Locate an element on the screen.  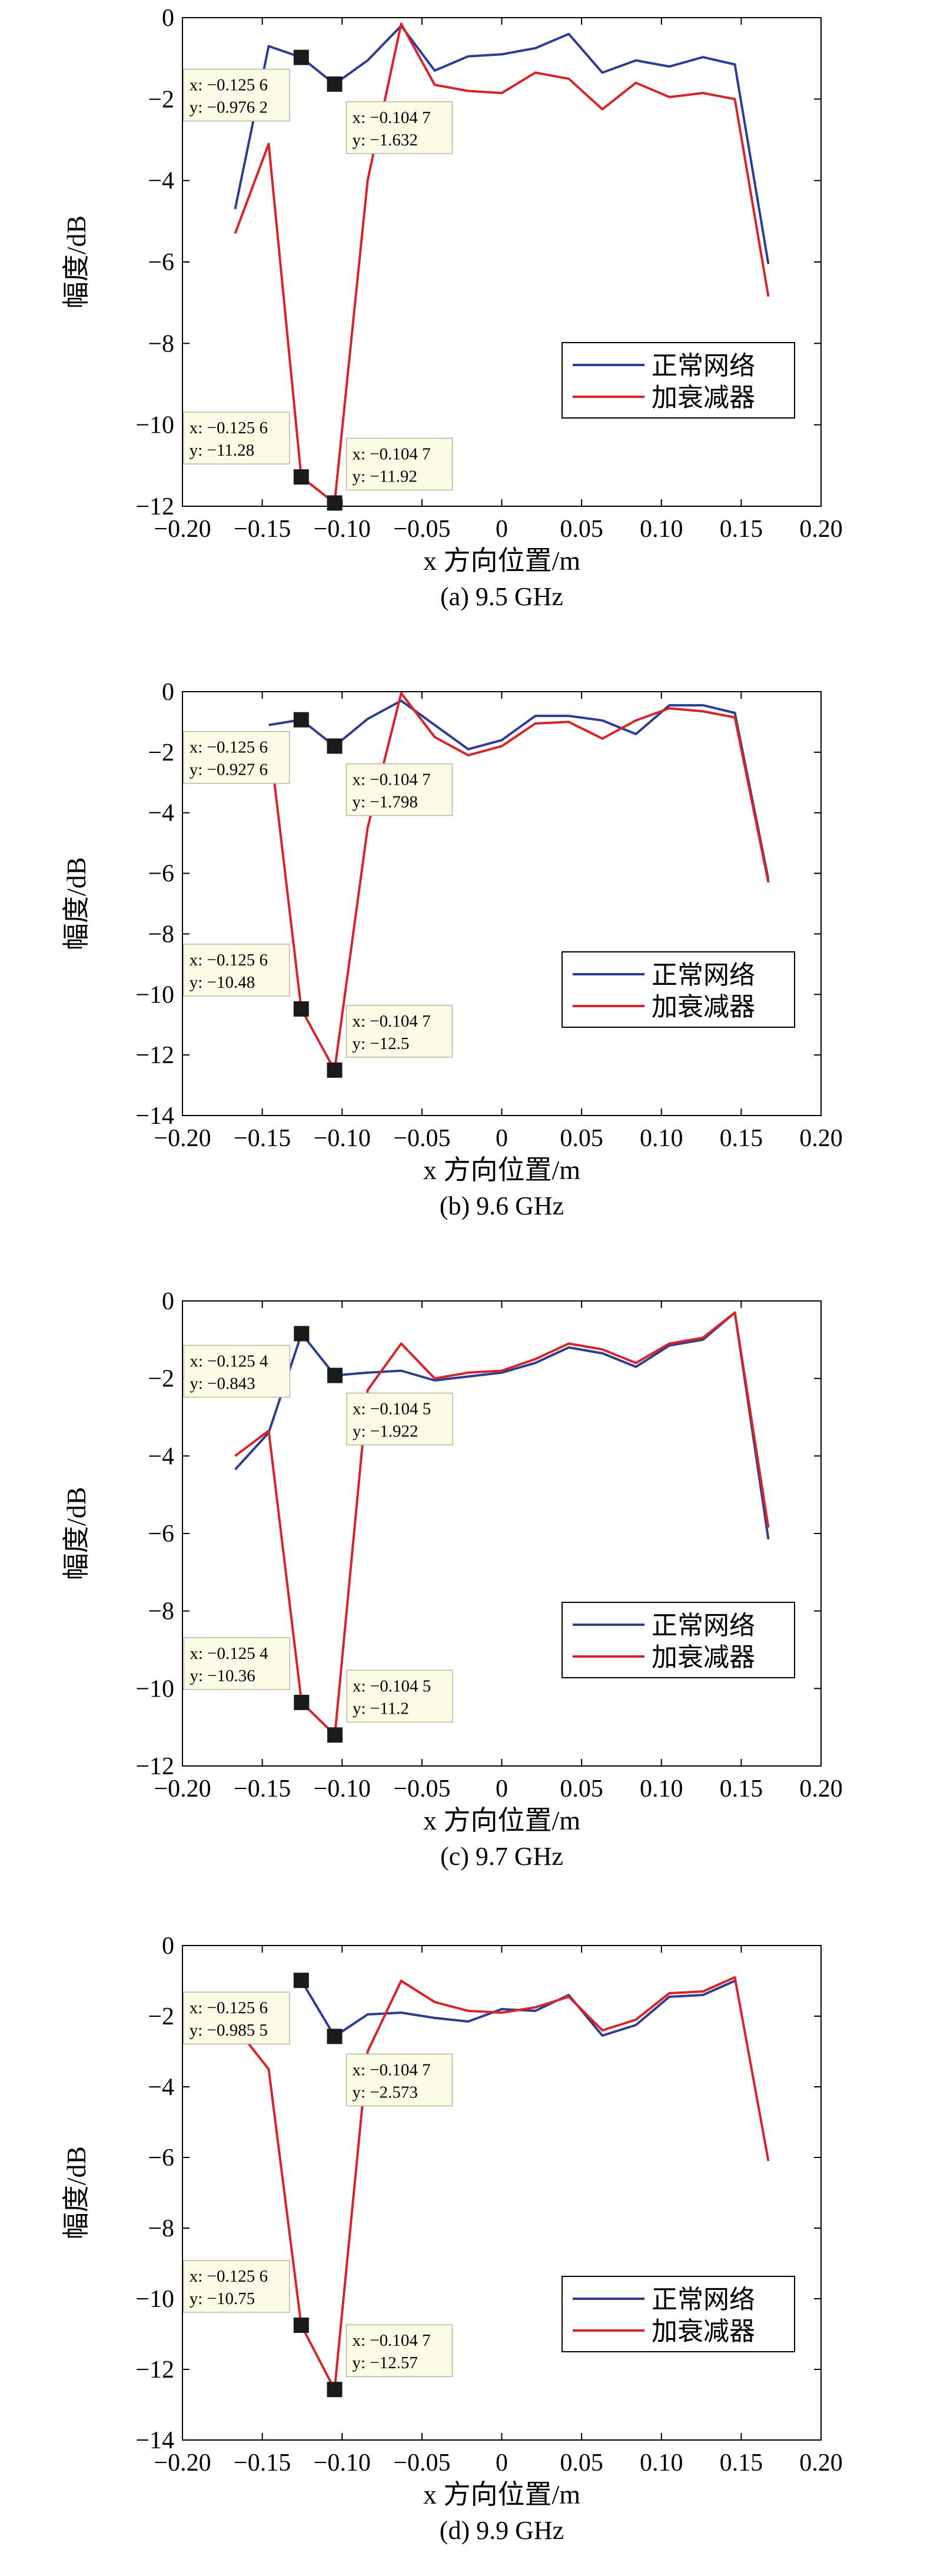
datatip: x: −0.104 7 y: −1.632 is located at coordinates (390, 115).